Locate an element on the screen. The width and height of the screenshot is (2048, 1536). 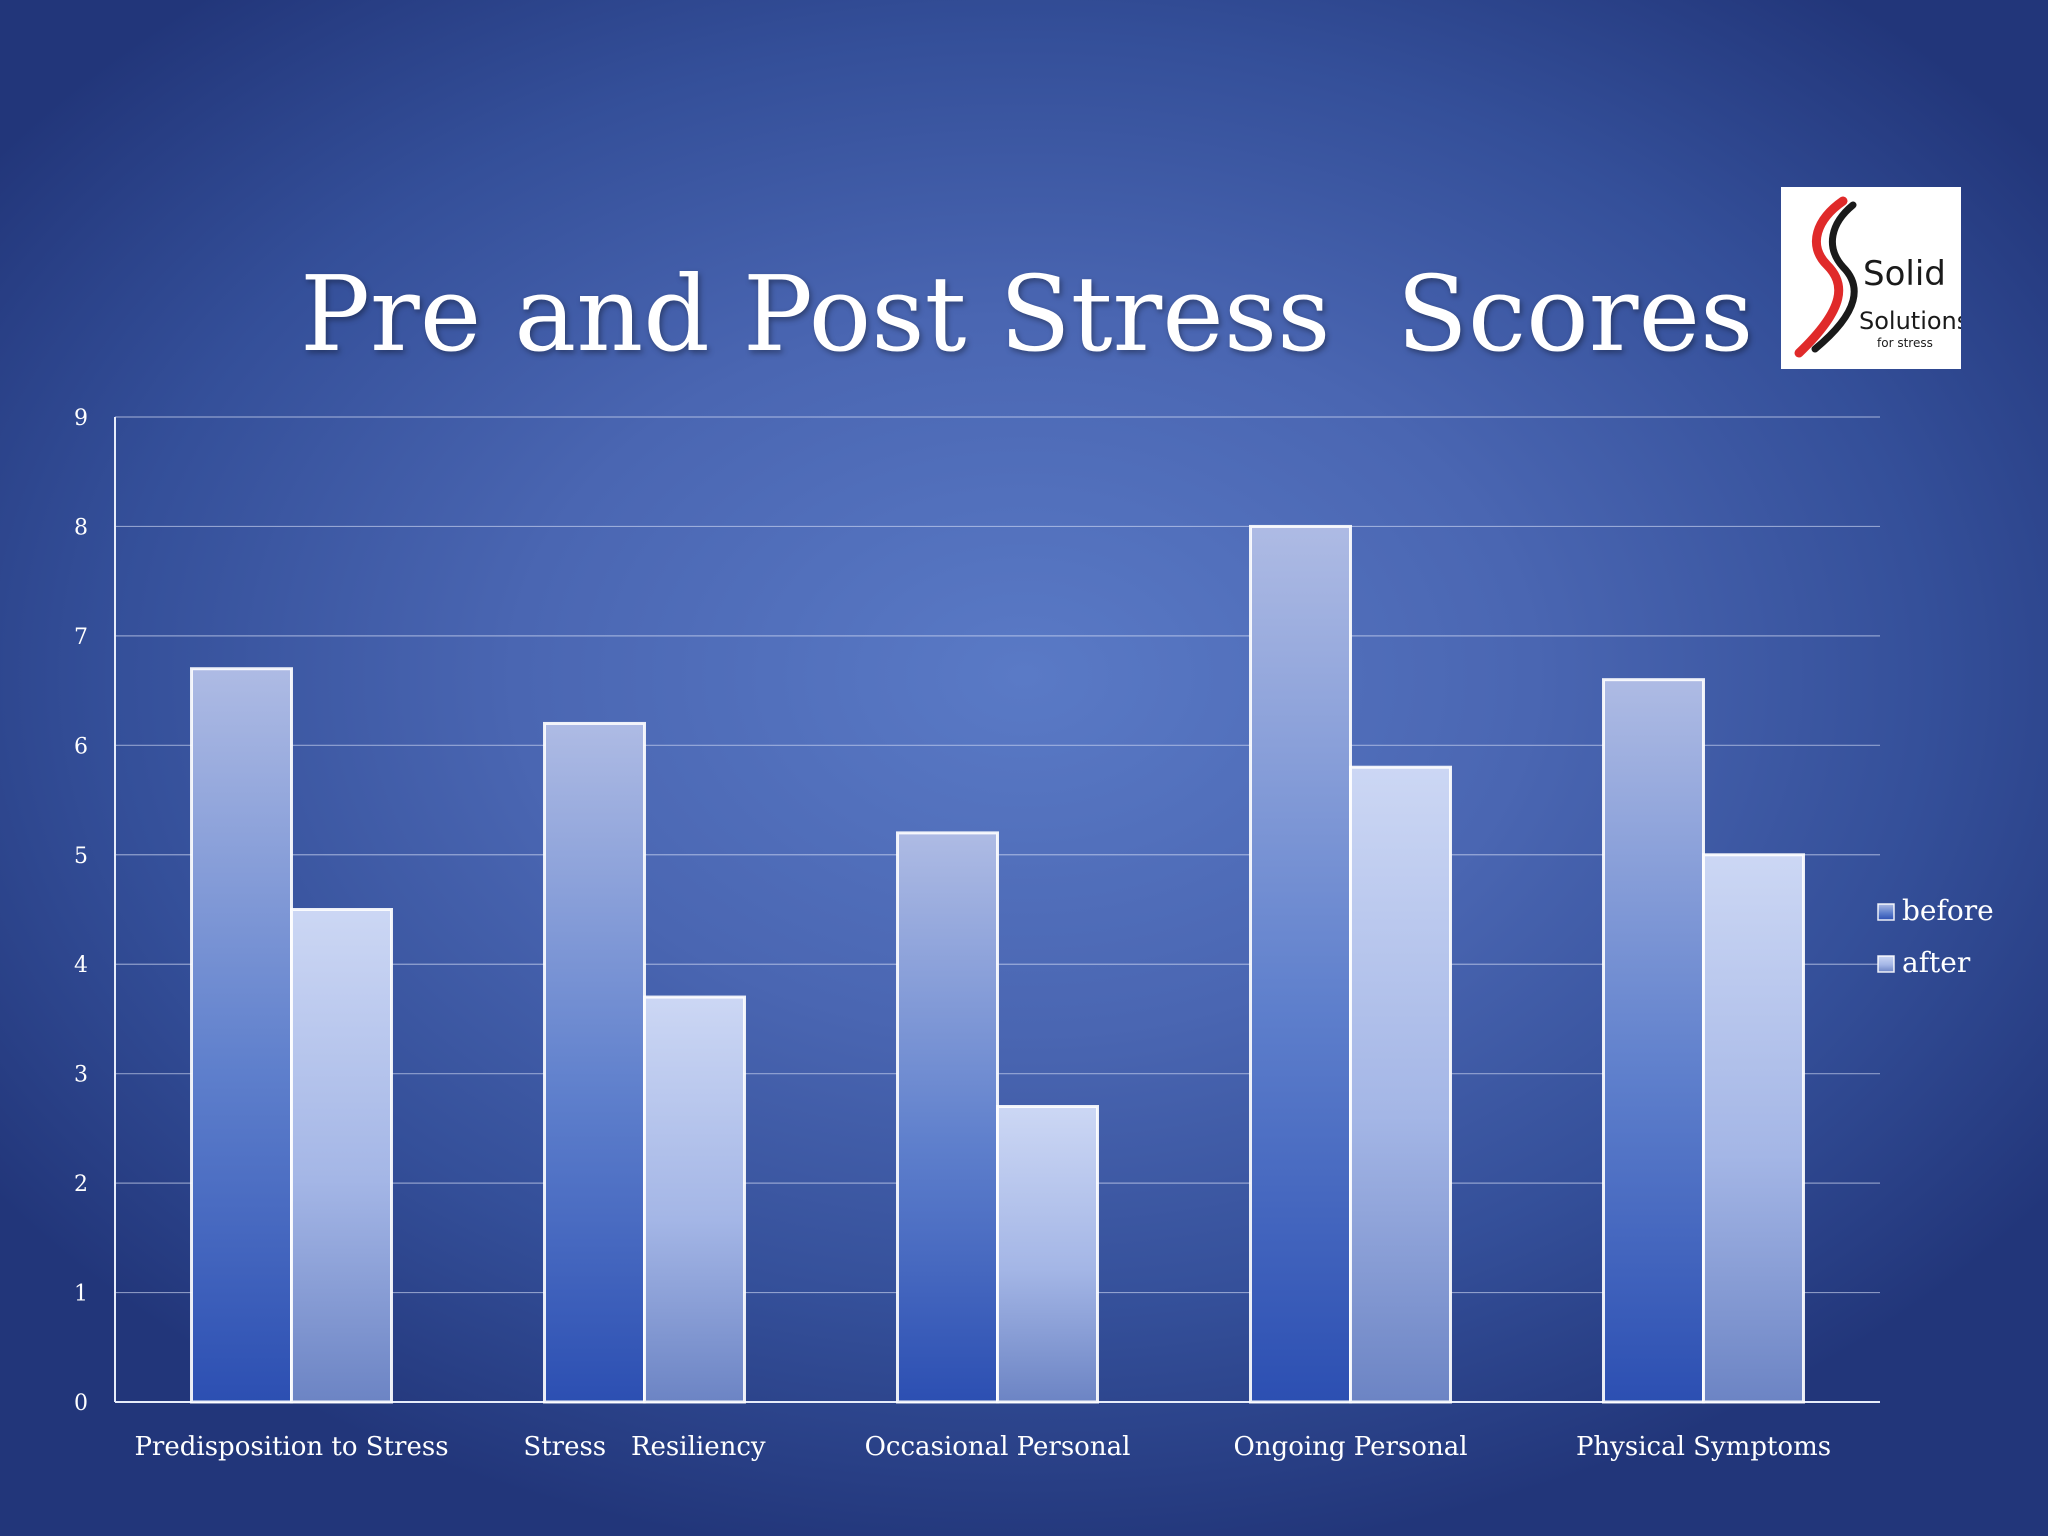
legend-swatch-before is located at coordinates (1886, 912).